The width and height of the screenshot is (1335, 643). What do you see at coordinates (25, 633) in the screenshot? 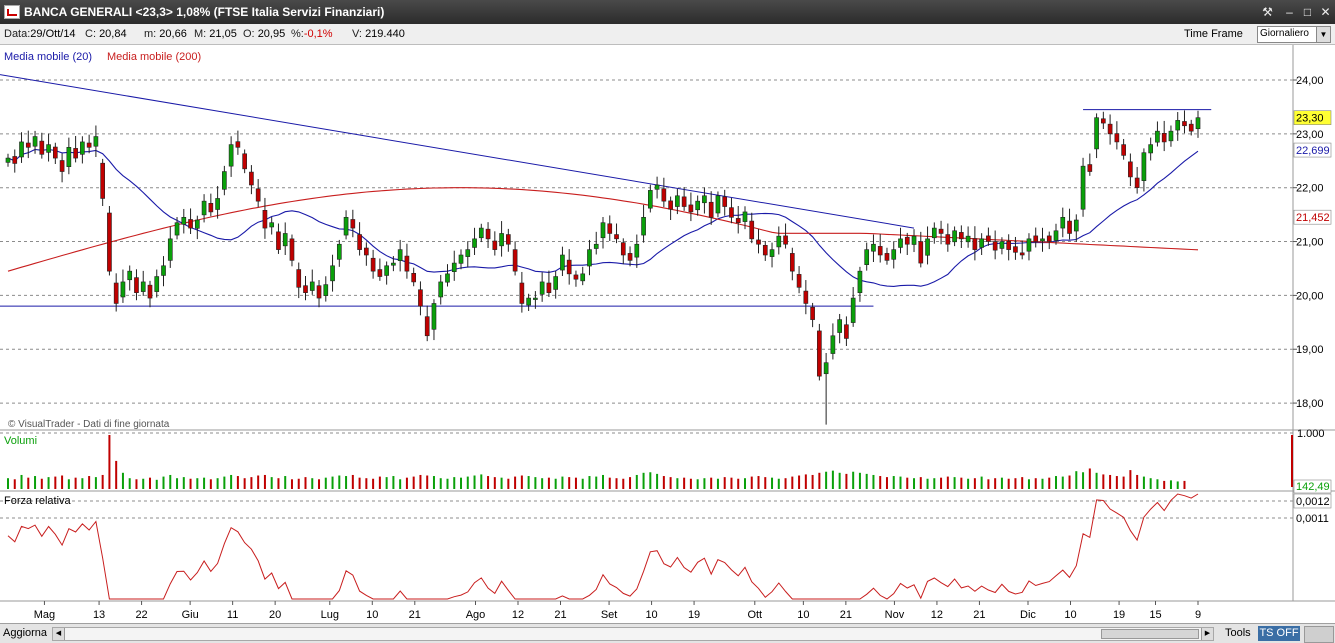
I see `aggiorna-button: Aggiorna` at bounding box center [25, 633].